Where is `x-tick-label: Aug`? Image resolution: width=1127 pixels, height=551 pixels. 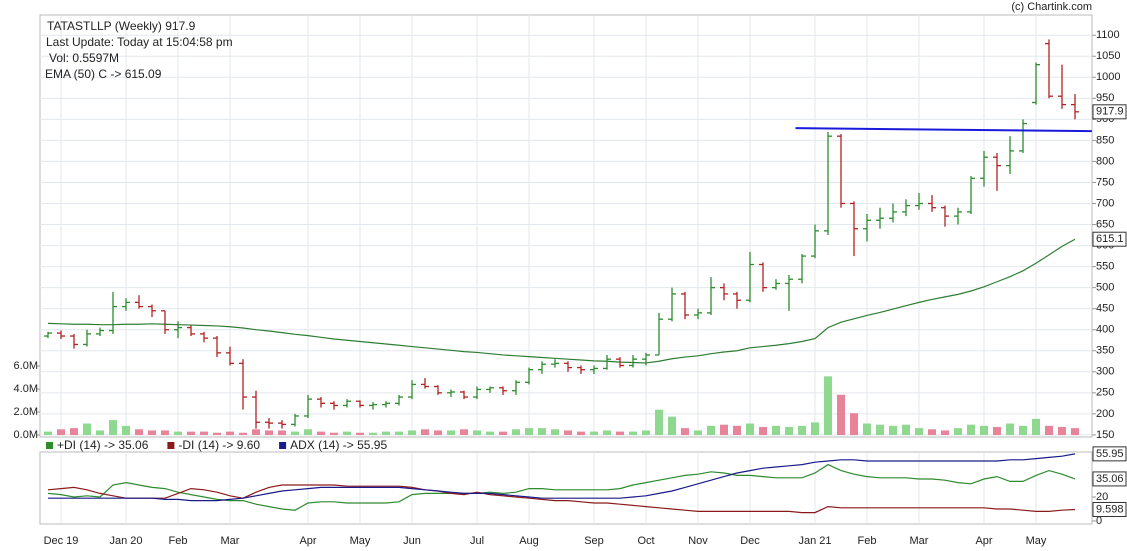
x-tick-label: Aug is located at coordinates (529, 541).